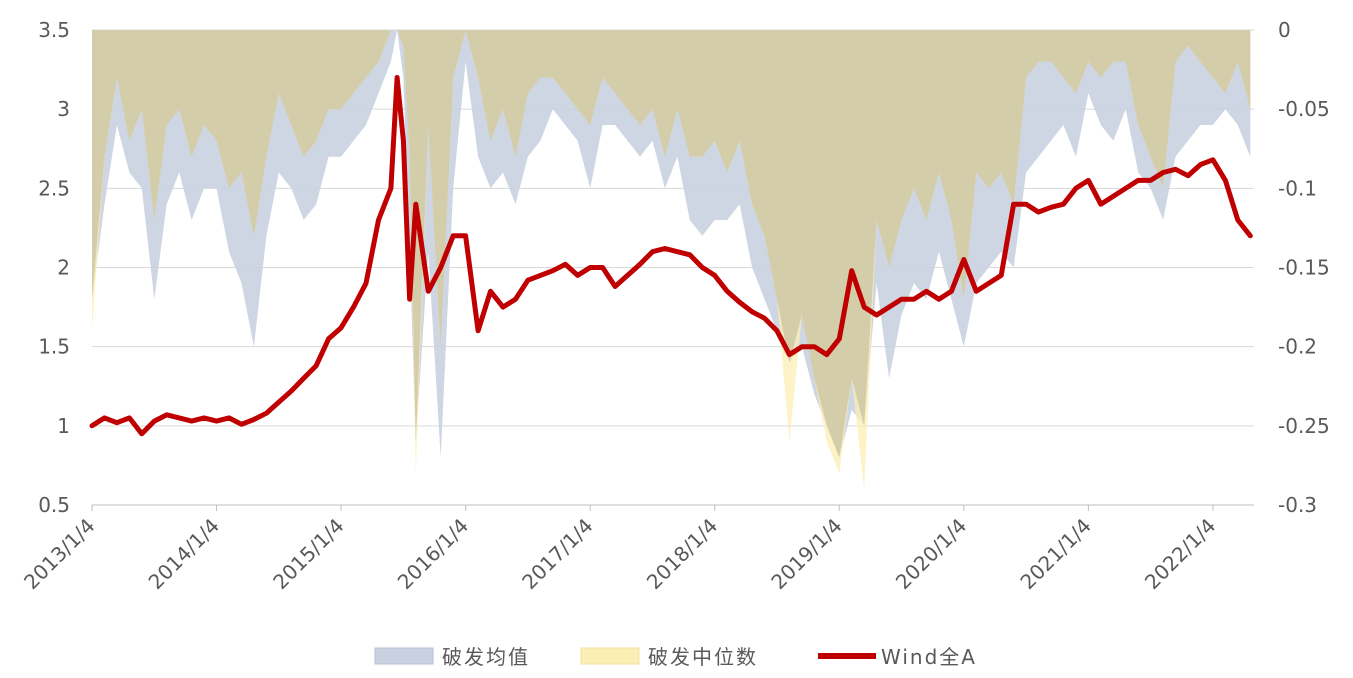  What do you see at coordinates (1297, 347) in the screenshot?
I see `y-right-tick-label: -0.2` at bounding box center [1297, 347].